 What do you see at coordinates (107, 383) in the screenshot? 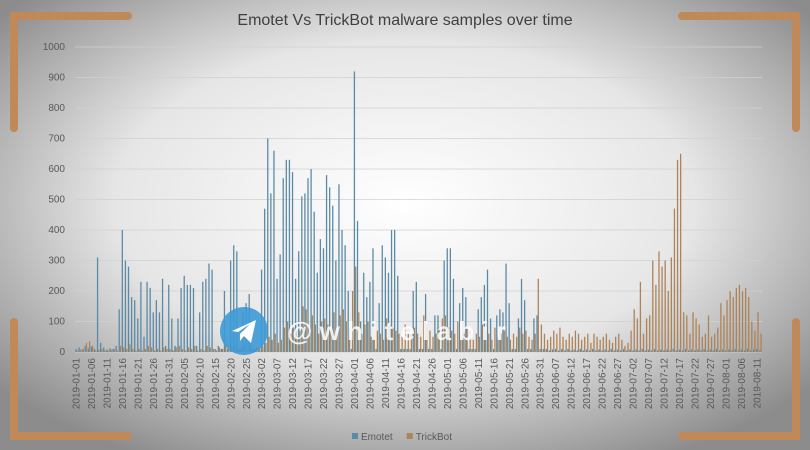
I see `x-tick-label: 2019-01-11` at bounding box center [107, 383].